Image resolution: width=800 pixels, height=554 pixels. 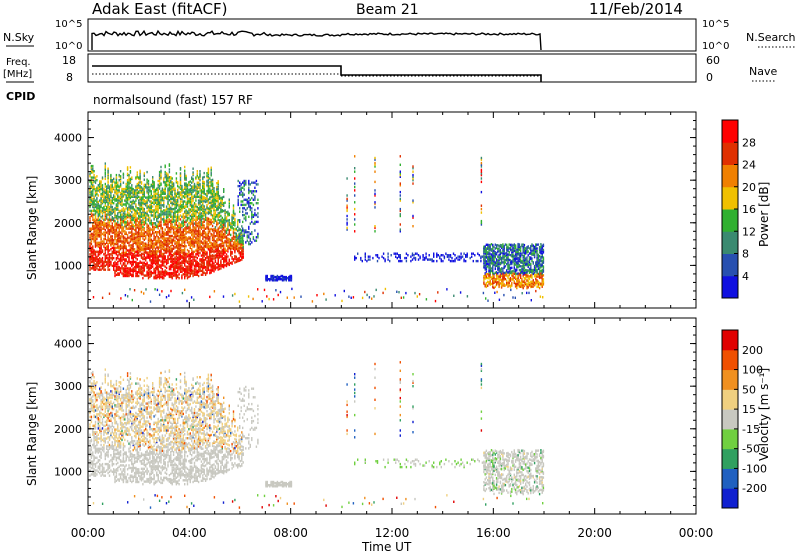 I want to click on beam-title: Beam 21, so click(x=387, y=10).